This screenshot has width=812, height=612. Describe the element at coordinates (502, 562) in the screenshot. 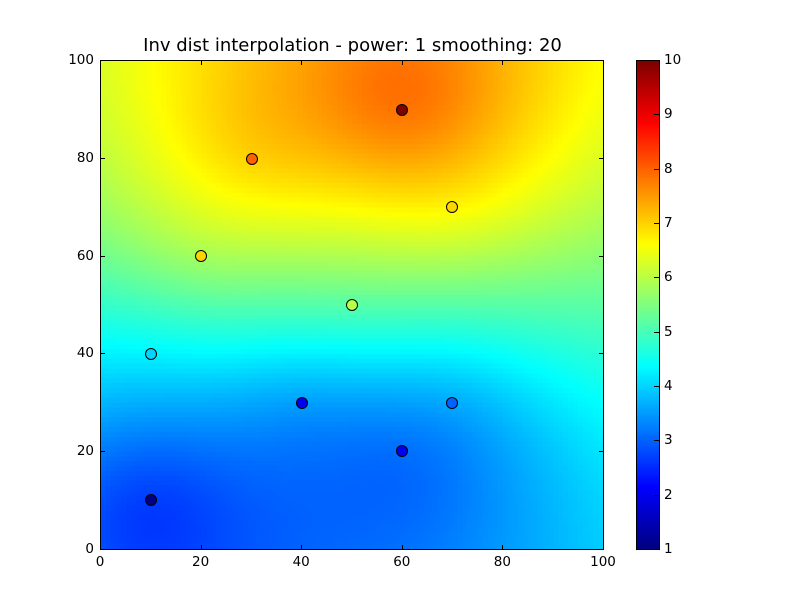

I see `x-tick-label: 80` at that location.